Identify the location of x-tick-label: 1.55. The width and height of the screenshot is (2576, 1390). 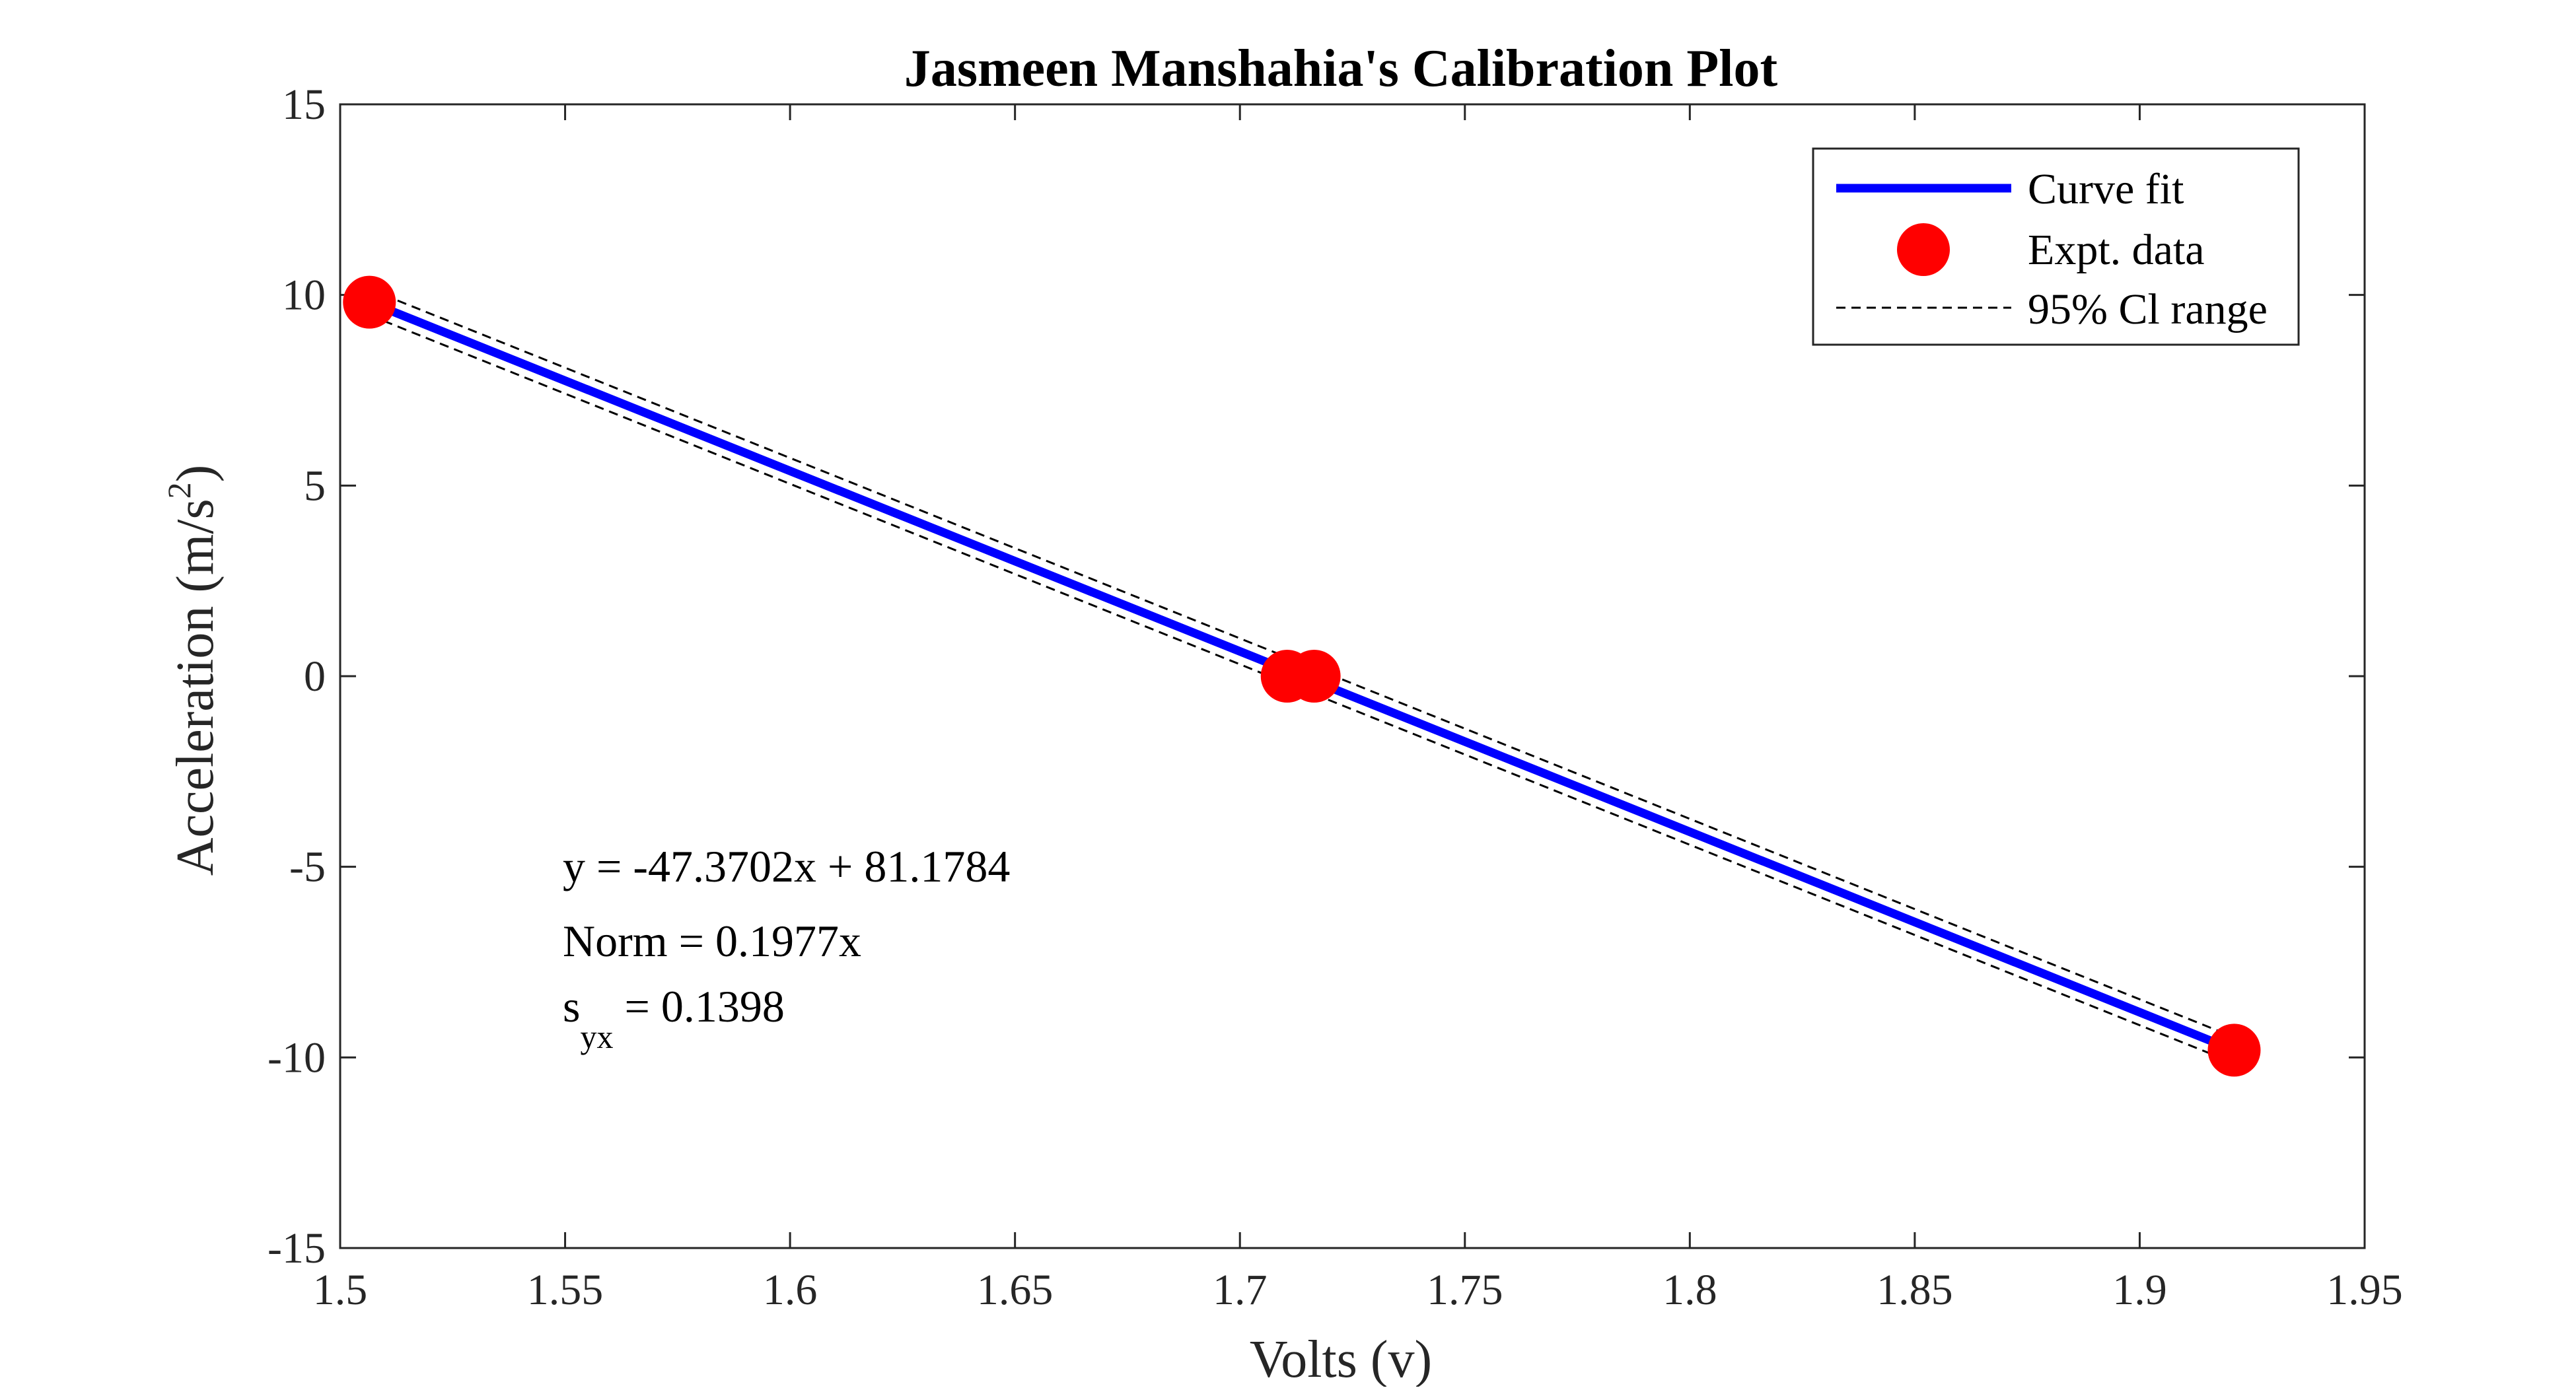
(566, 1290).